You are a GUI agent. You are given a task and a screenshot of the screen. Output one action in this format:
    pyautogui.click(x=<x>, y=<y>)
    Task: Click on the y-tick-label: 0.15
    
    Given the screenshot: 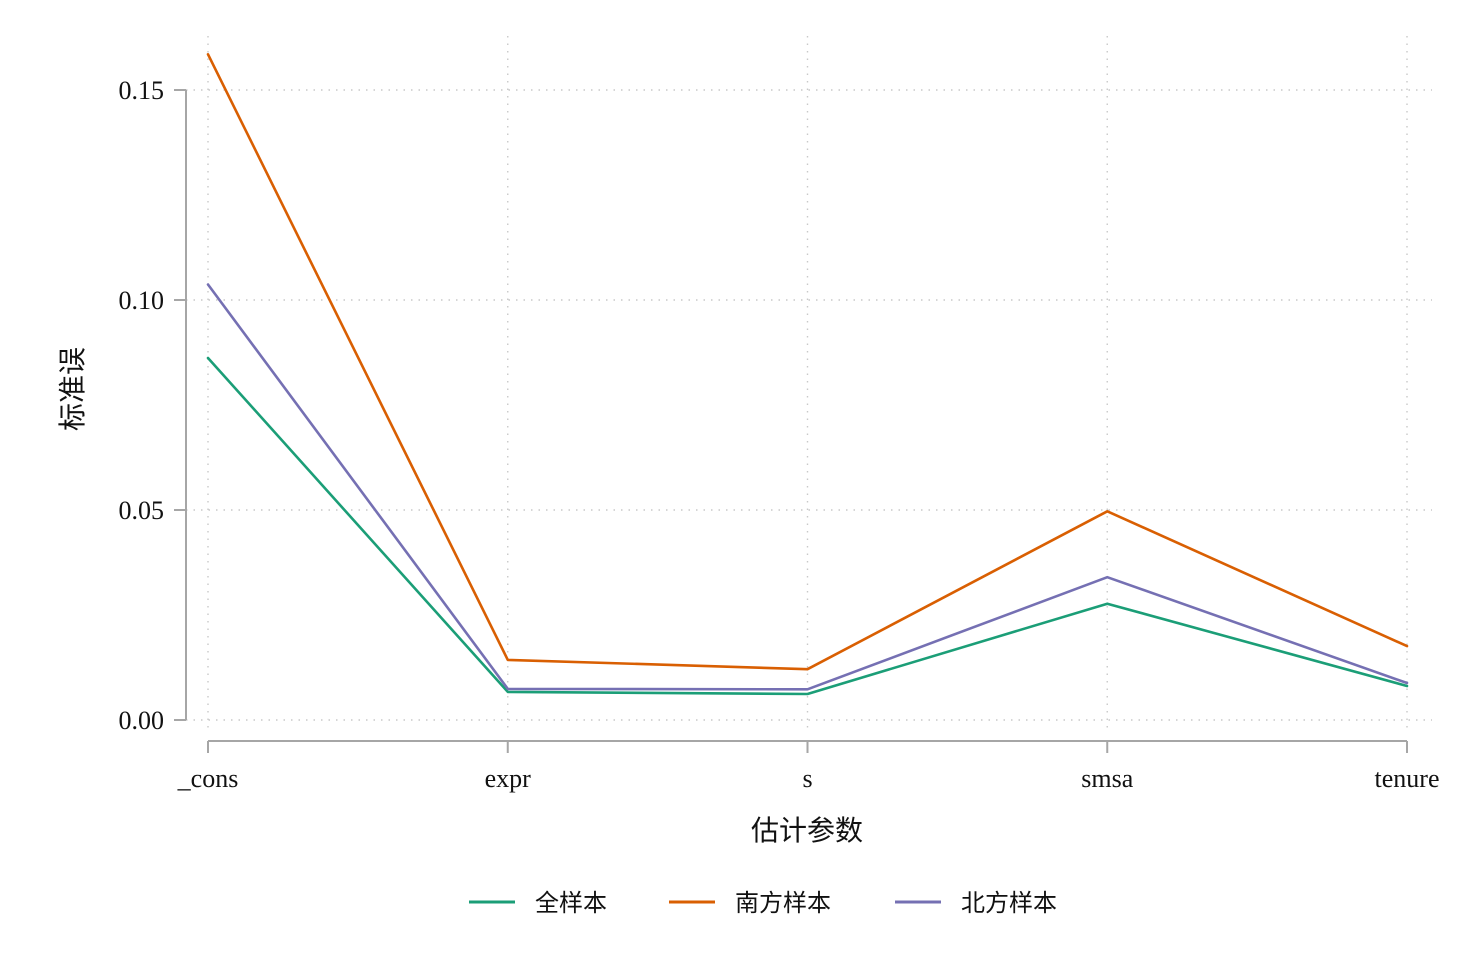 What is the action you would take?
    pyautogui.click(x=142, y=90)
    